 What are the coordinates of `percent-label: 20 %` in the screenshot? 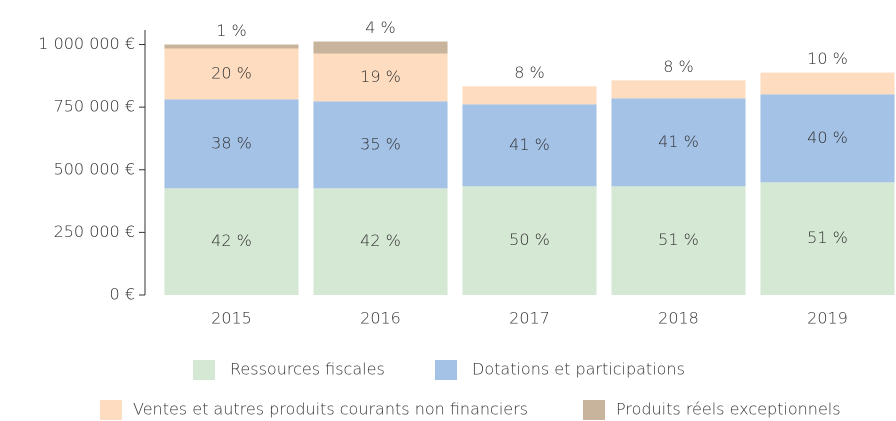 It's located at (231, 72).